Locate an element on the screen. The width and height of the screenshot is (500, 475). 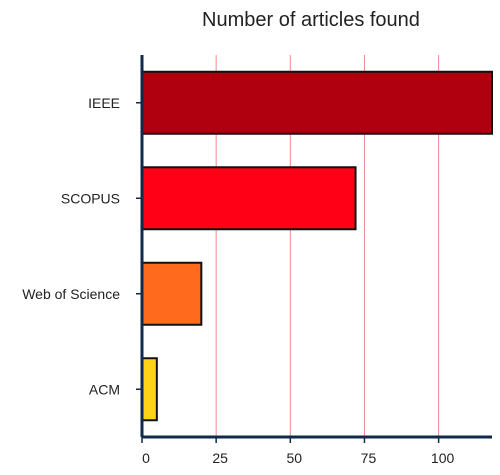
category-label: SCOPUS is located at coordinates (90, 198).